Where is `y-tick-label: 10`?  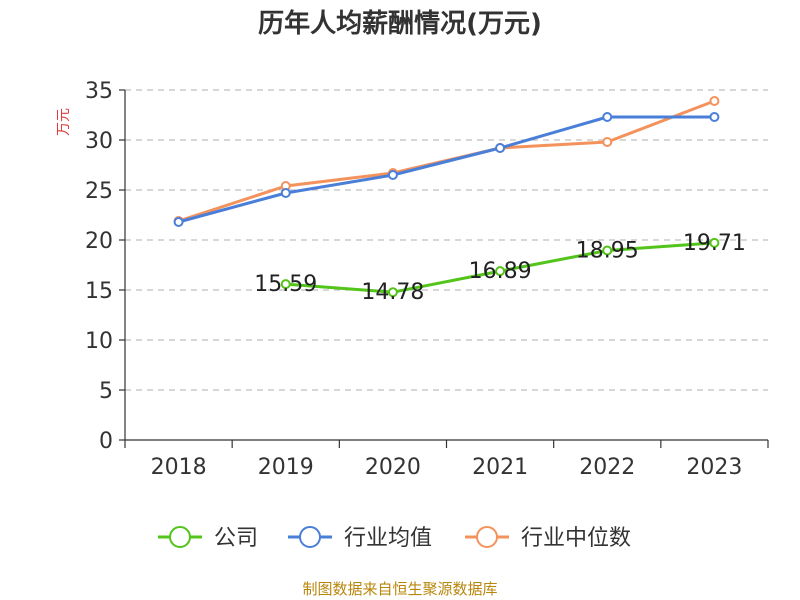 y-tick-label: 10 is located at coordinates (99, 341).